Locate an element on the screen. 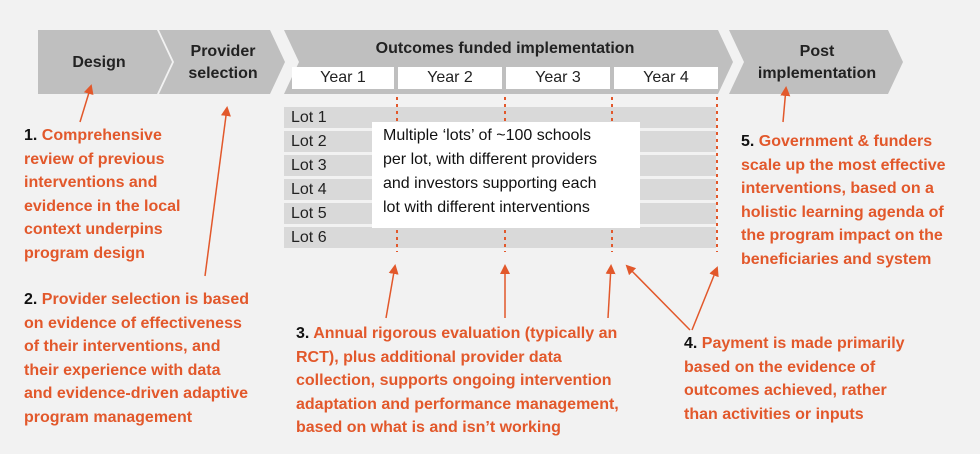 Image resolution: width=980 pixels, height=454 pixels. year-label-4: Year 4 is located at coordinates (666, 77).